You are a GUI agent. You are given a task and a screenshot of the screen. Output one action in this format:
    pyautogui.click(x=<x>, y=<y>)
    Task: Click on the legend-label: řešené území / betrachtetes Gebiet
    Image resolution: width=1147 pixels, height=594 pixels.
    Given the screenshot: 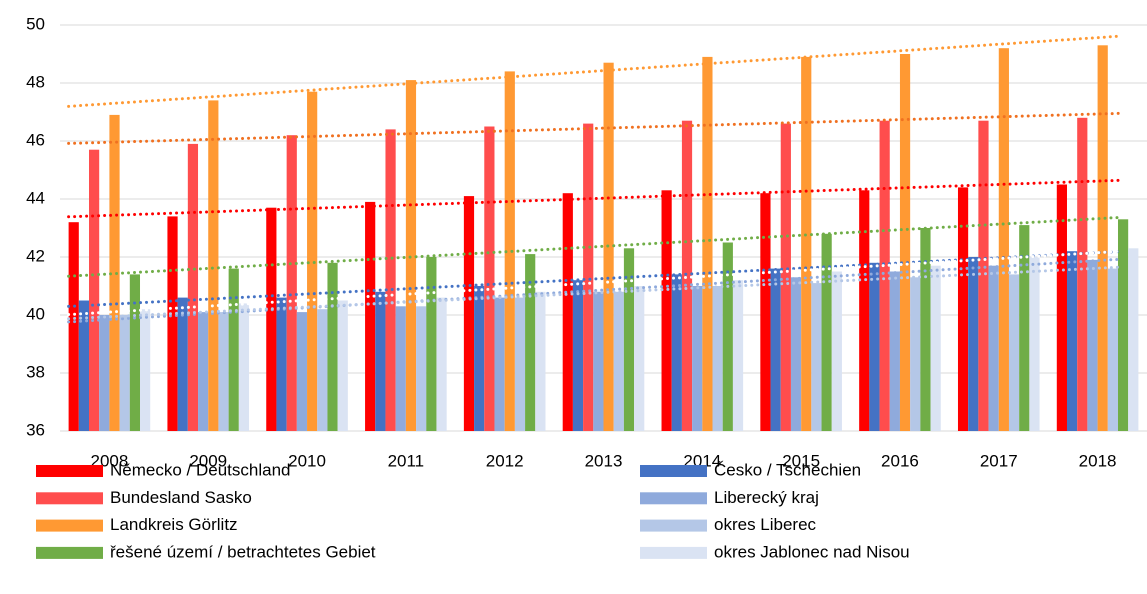 What is the action you would take?
    pyautogui.click(x=243, y=551)
    